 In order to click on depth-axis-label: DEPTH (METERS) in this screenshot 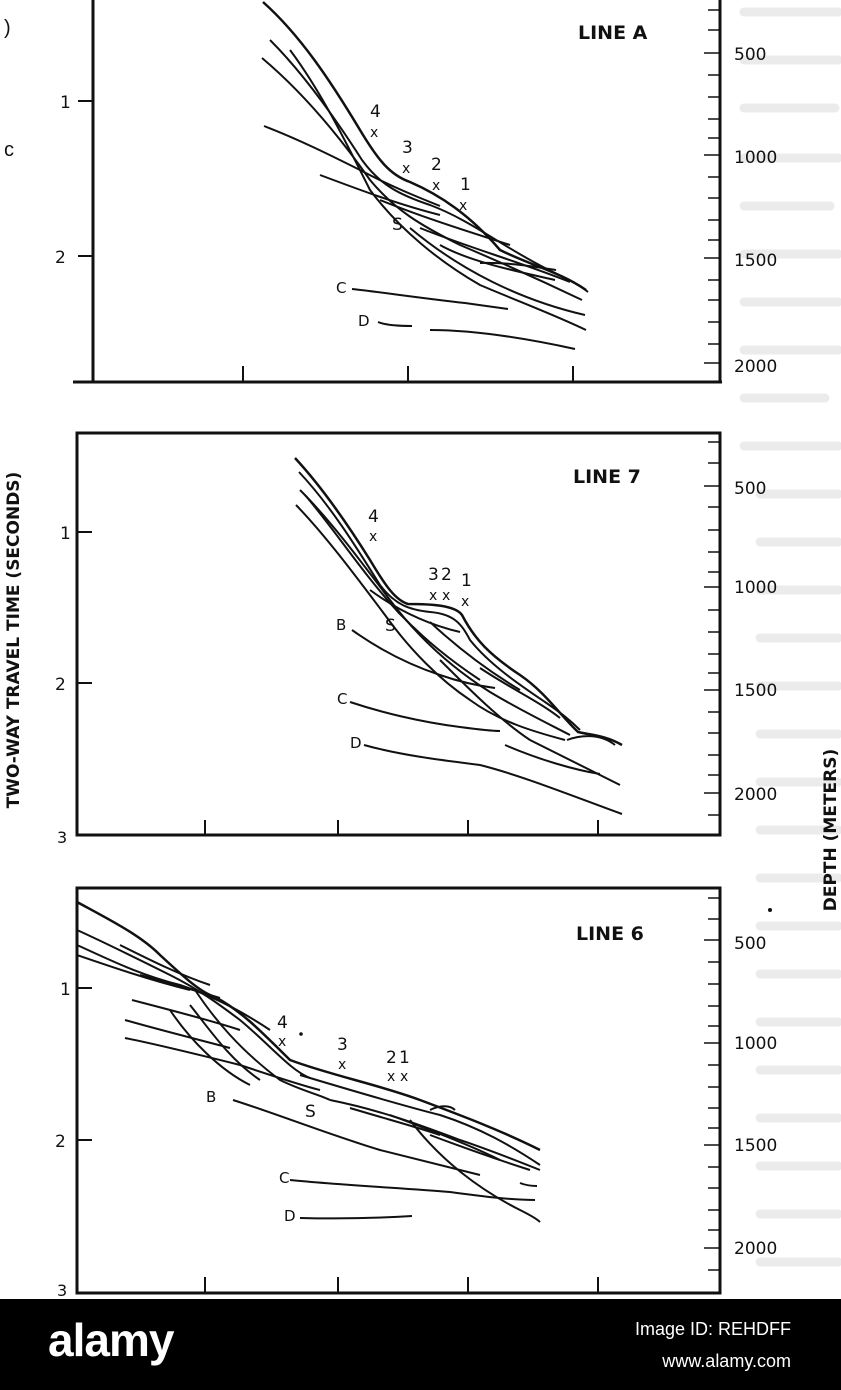, I will do `click(831, 830)`.